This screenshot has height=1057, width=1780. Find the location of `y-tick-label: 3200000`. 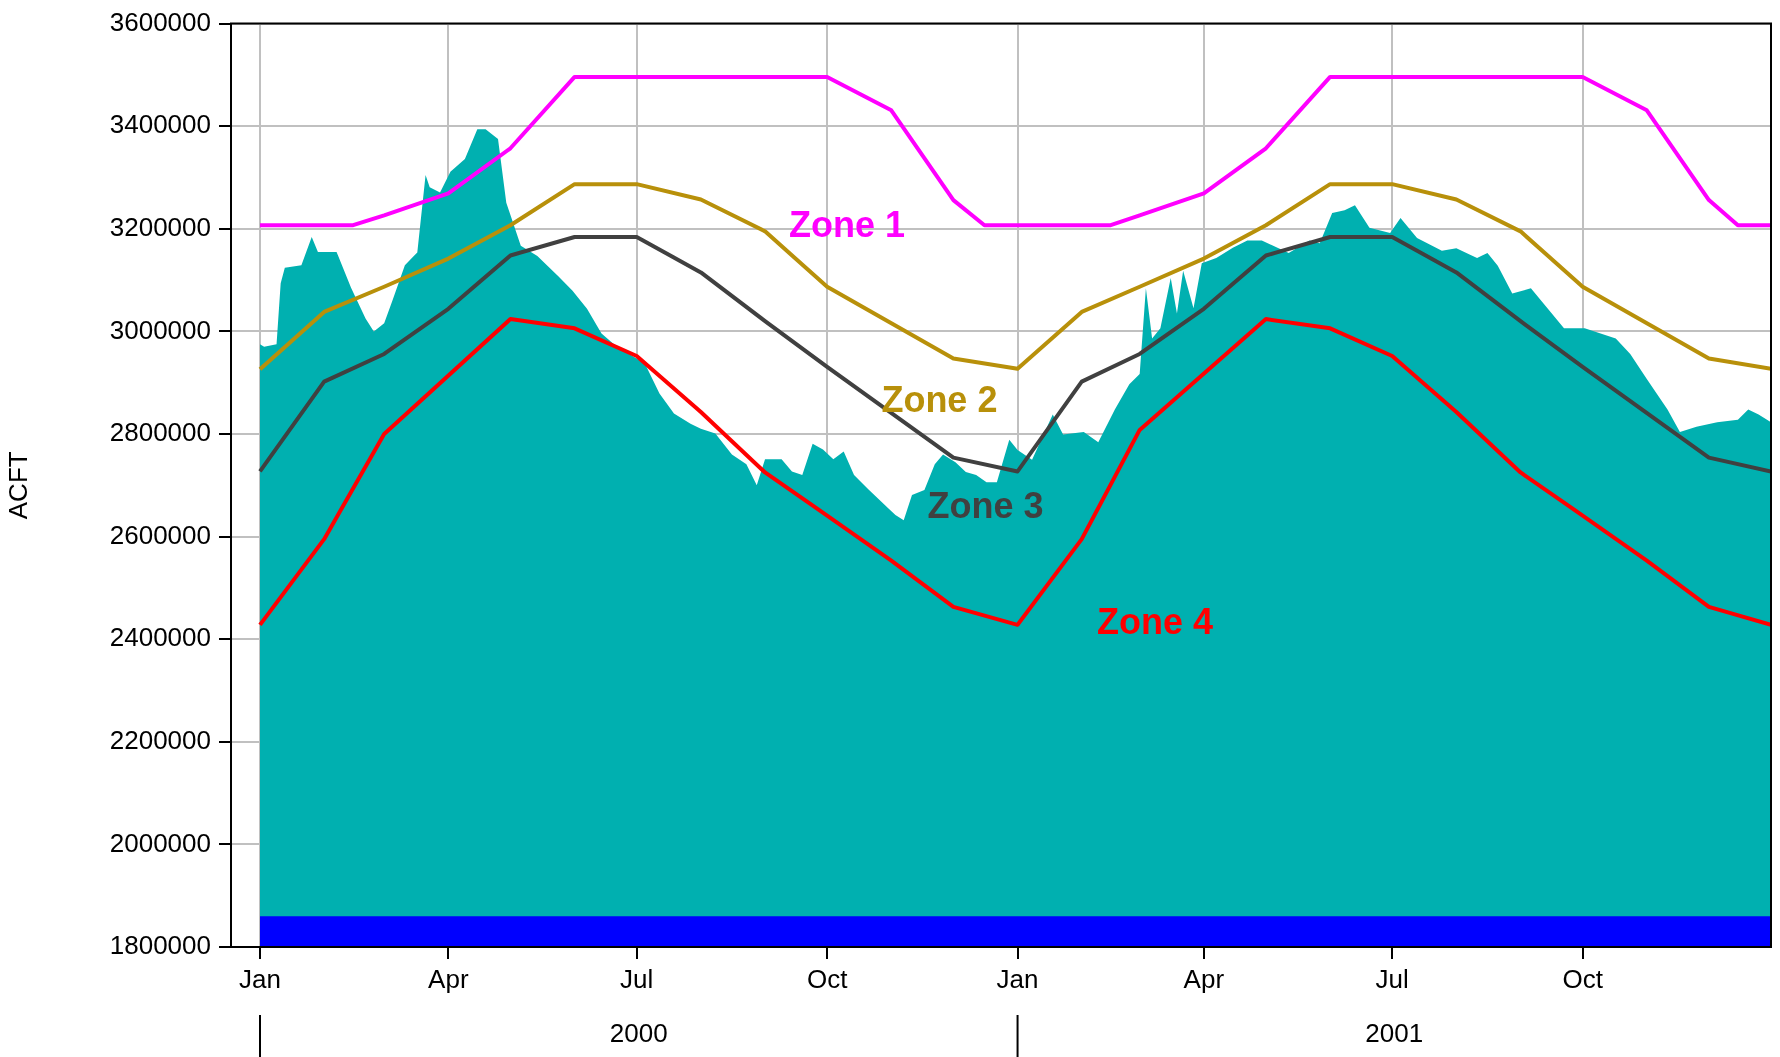

y-tick-label: 3200000 is located at coordinates (160, 226).